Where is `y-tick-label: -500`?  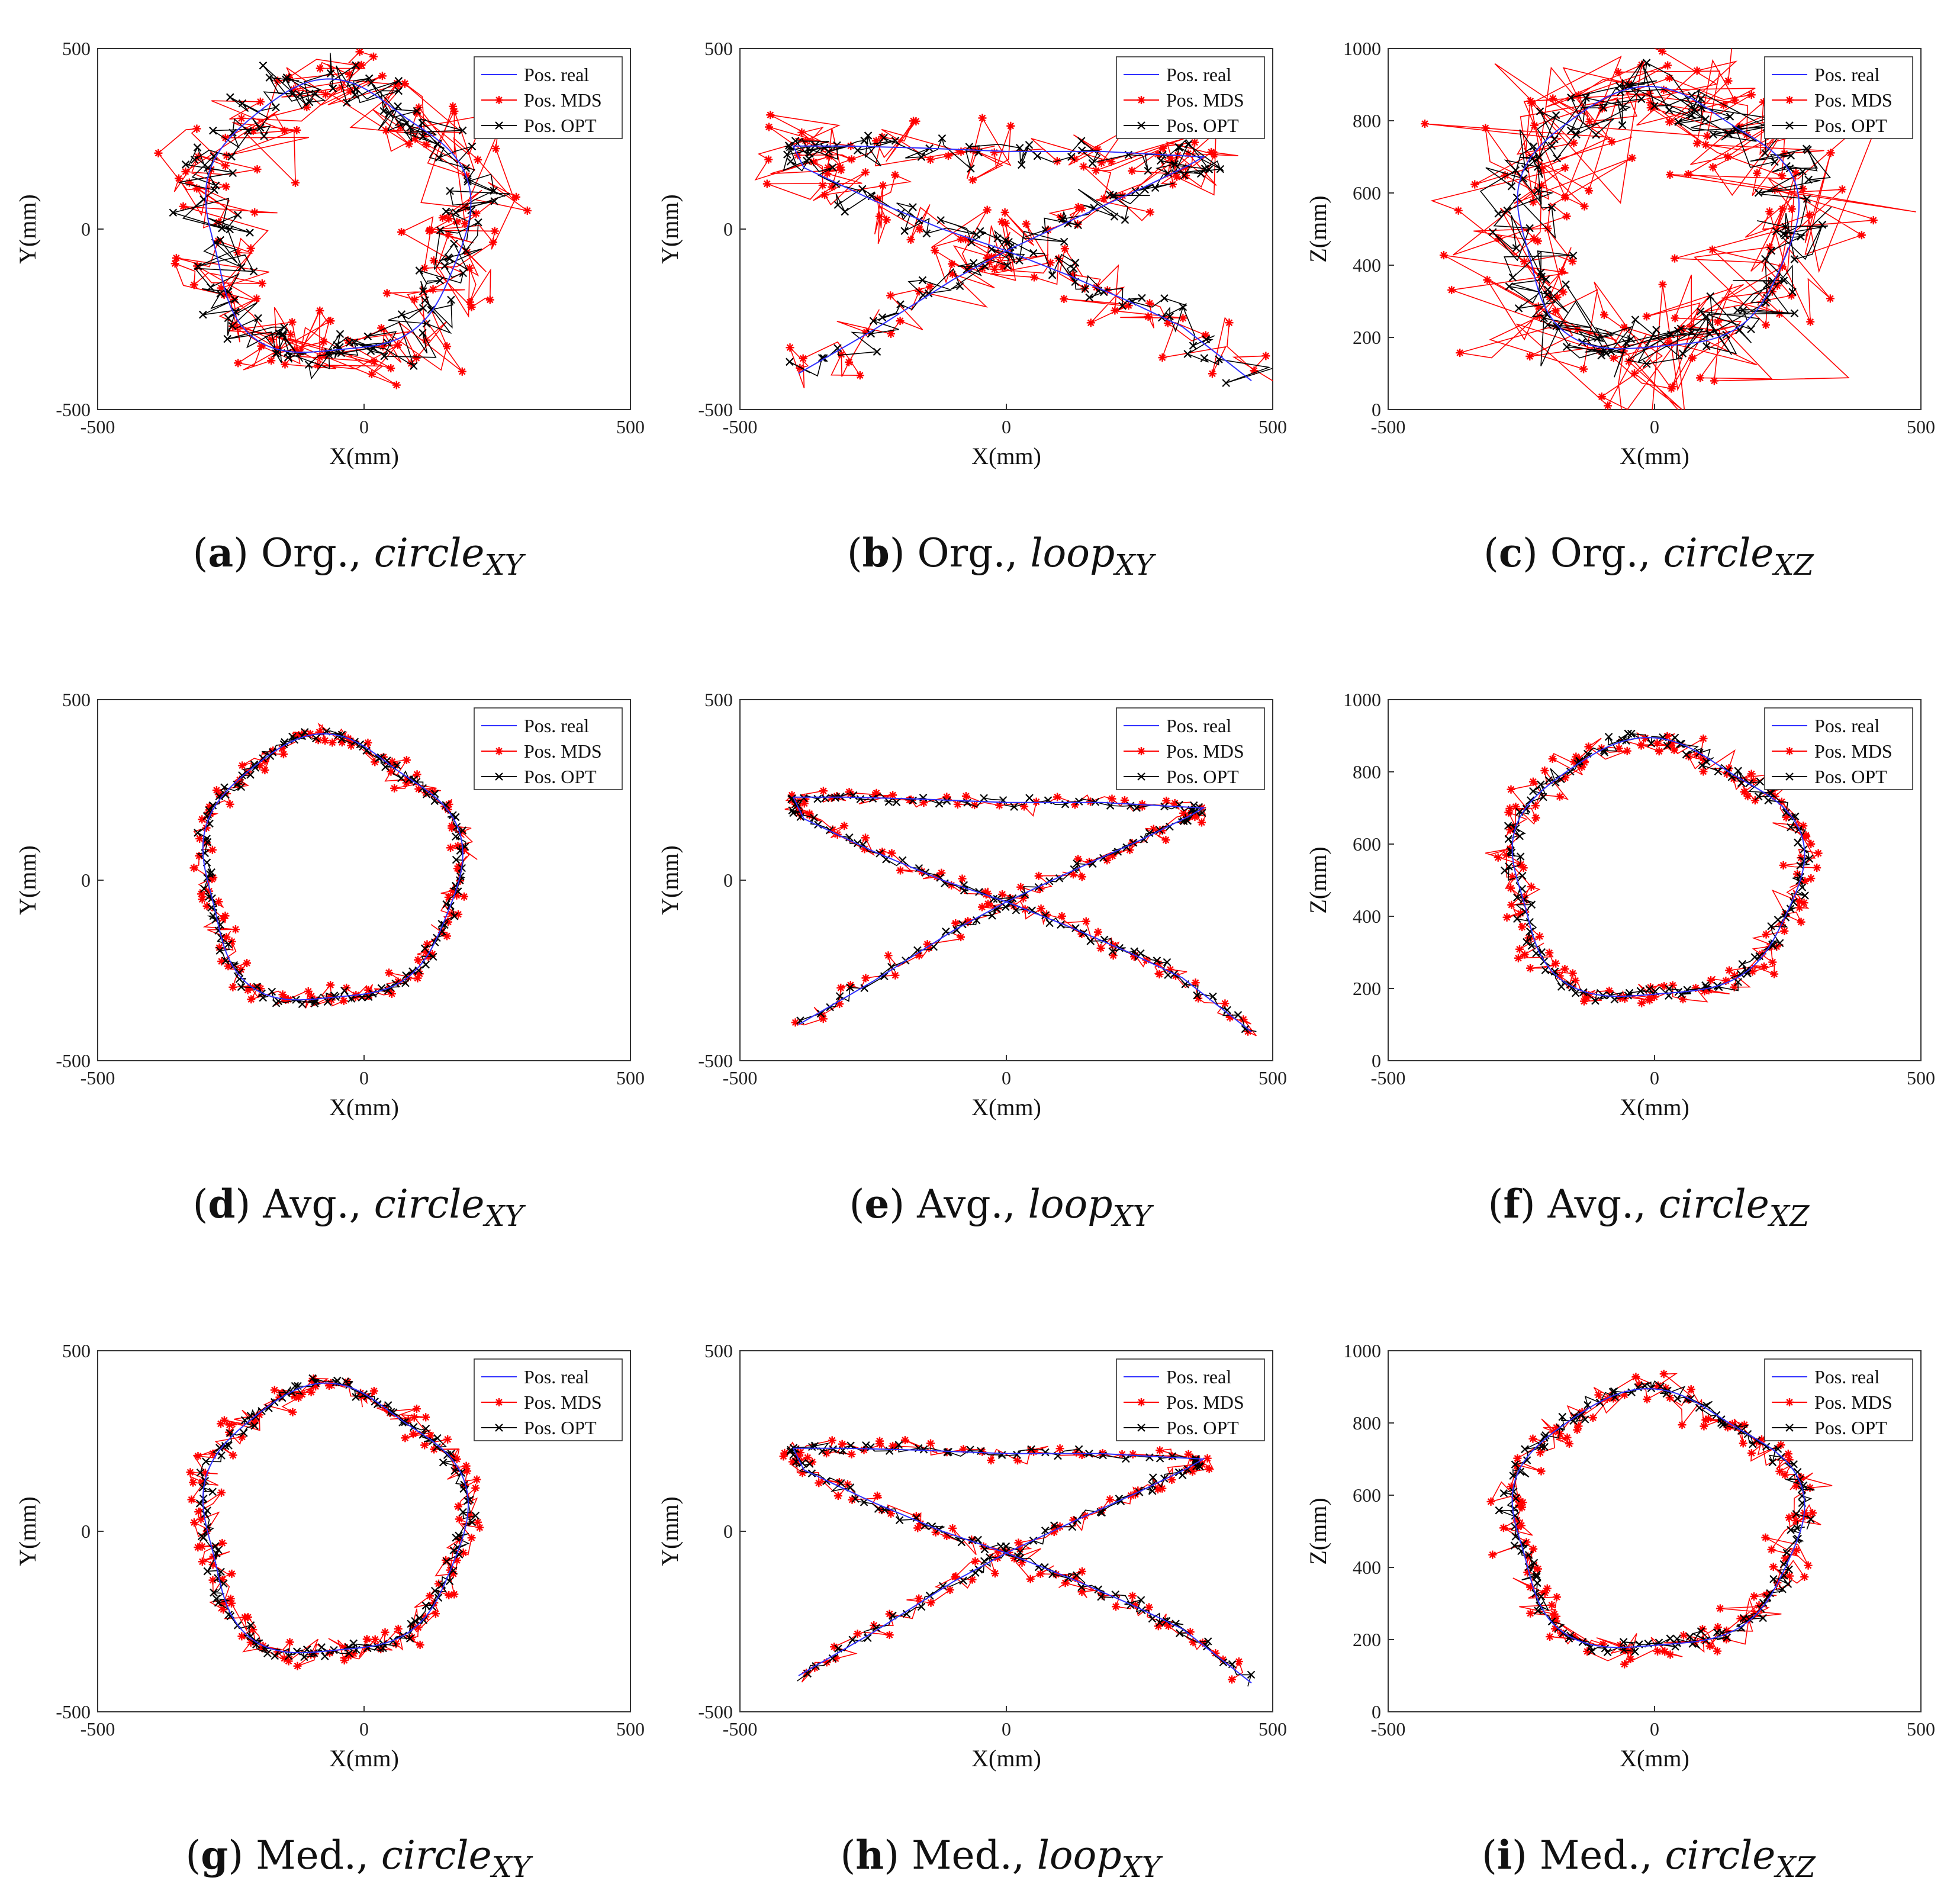
y-tick-label: -500 is located at coordinates (716, 1711).